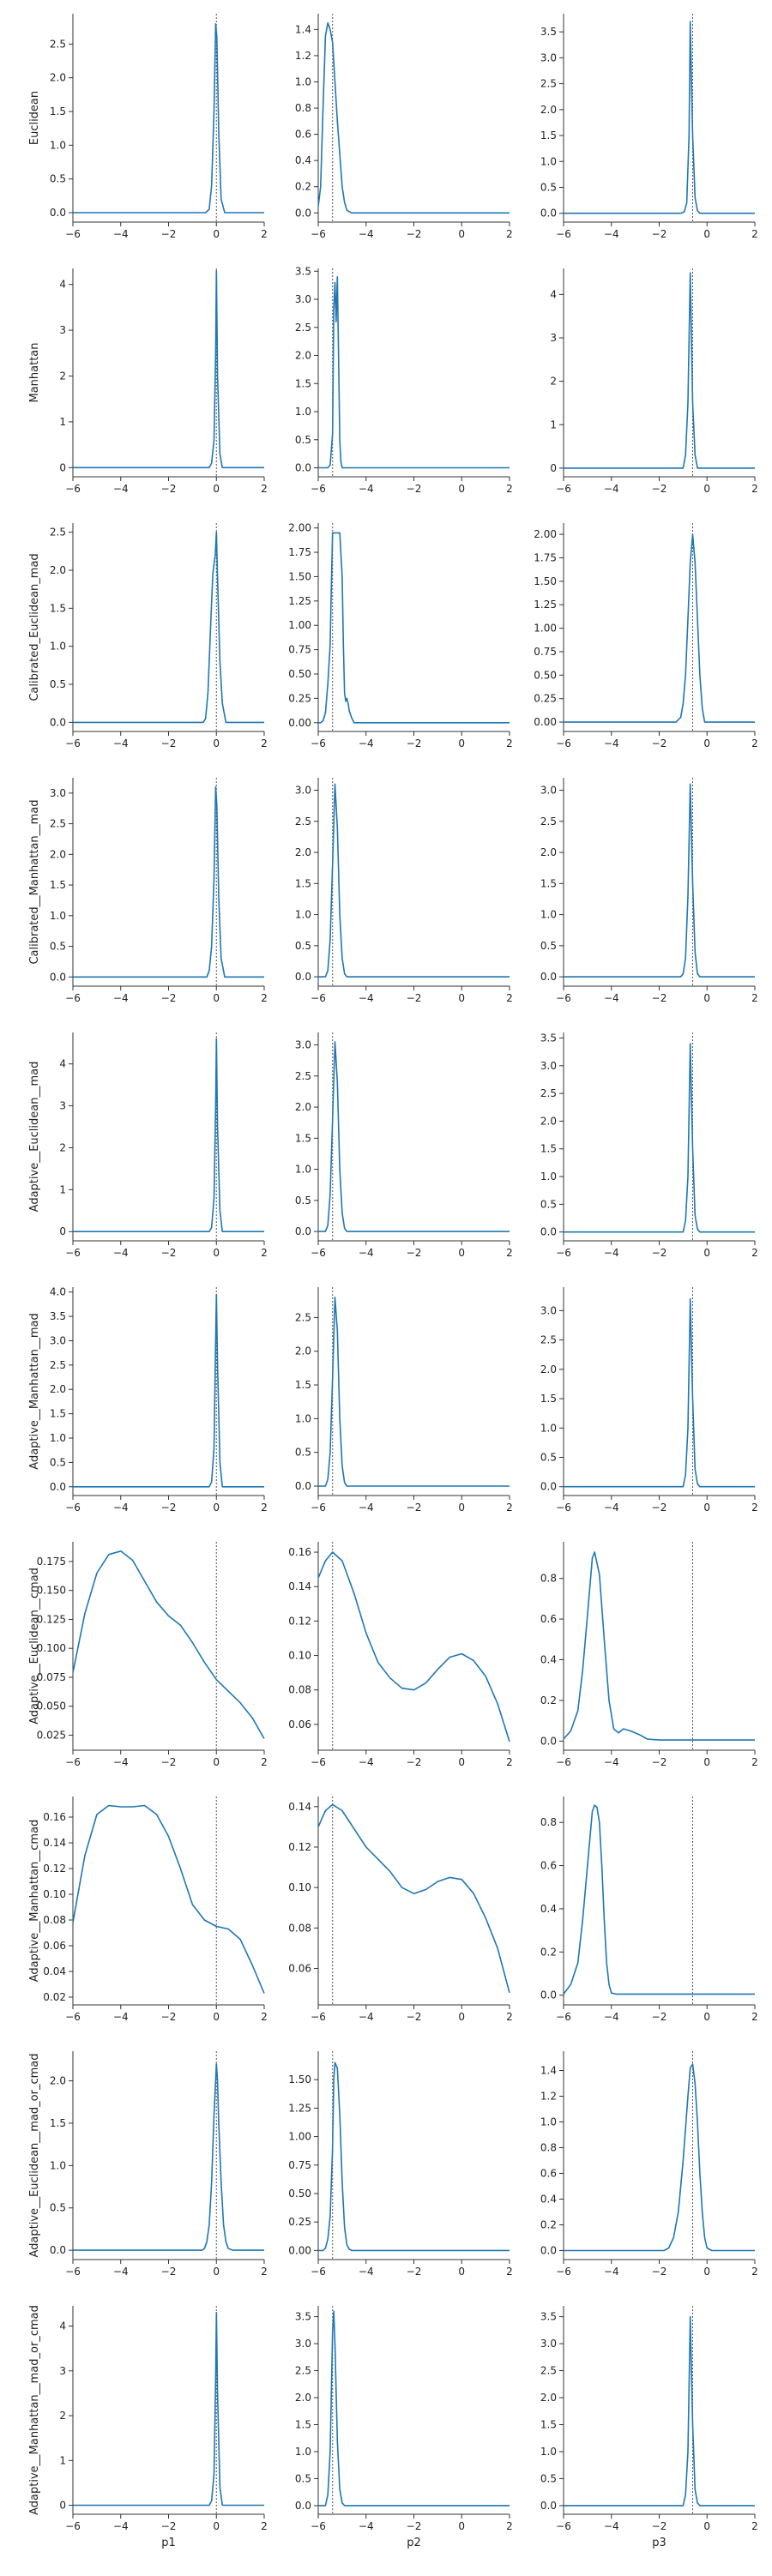 The height and width of the screenshot is (2576, 772). What do you see at coordinates (54, 1894) in the screenshot?
I see `y-tick-label: 0.10` at bounding box center [54, 1894].